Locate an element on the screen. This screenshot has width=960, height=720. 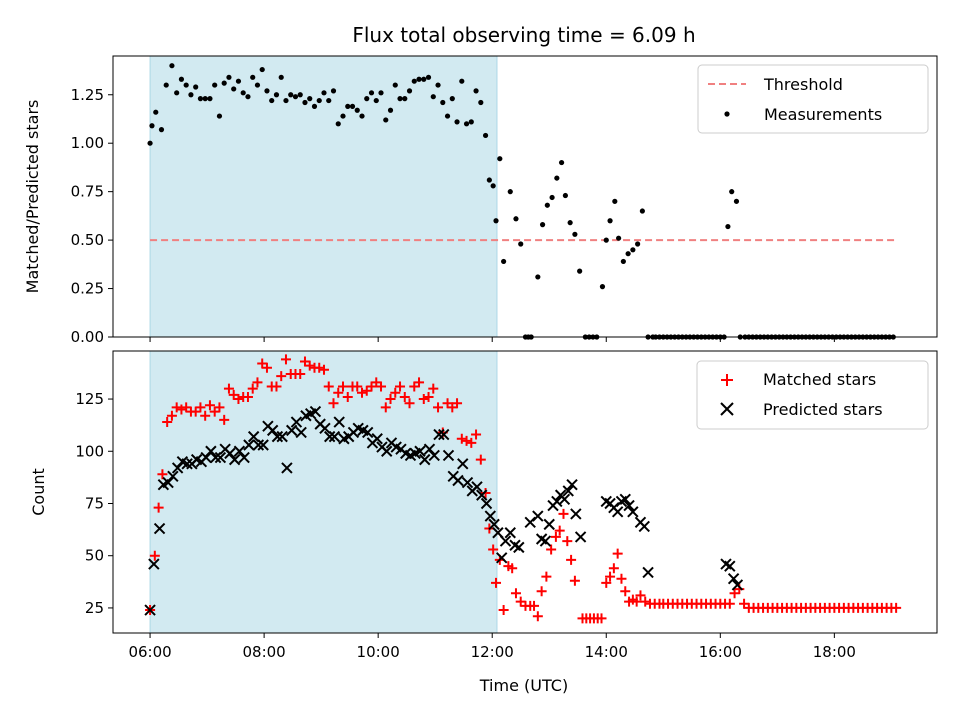
x-tick-label: 06:00 is located at coordinates (149, 652).